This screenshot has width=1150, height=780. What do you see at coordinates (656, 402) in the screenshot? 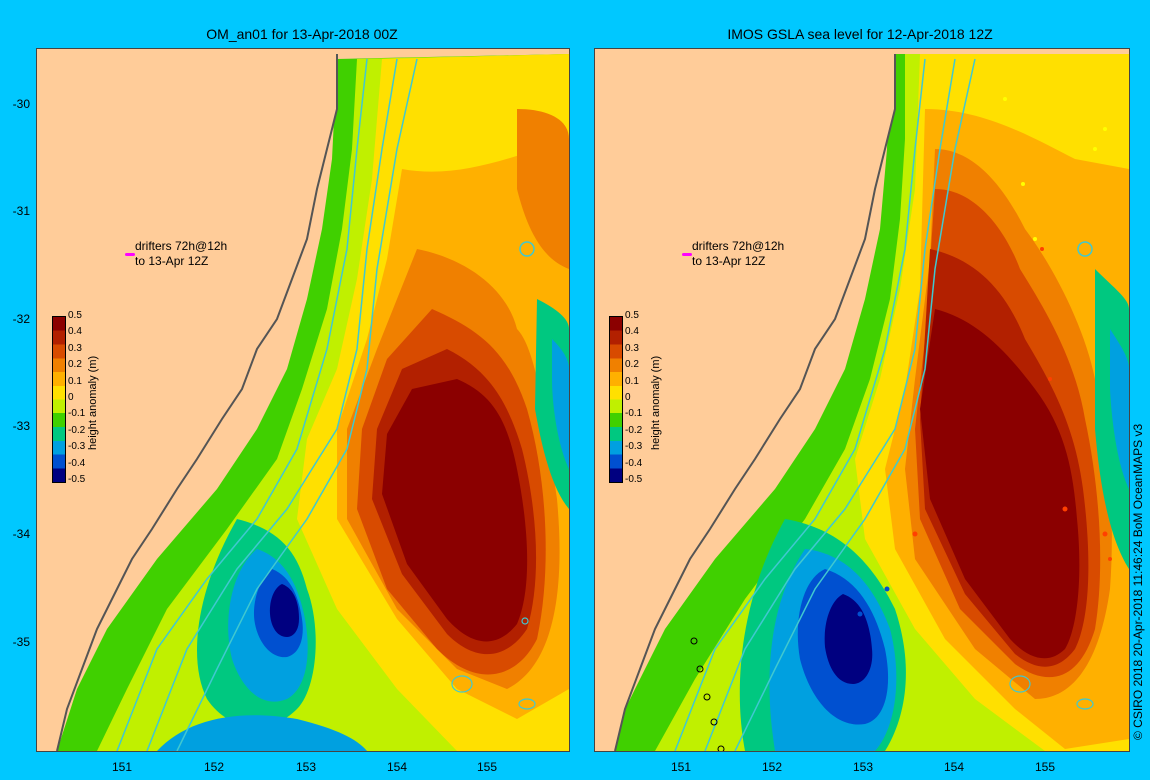
I see `colorbar-title-right: height anomaly (m)` at bounding box center [656, 402].